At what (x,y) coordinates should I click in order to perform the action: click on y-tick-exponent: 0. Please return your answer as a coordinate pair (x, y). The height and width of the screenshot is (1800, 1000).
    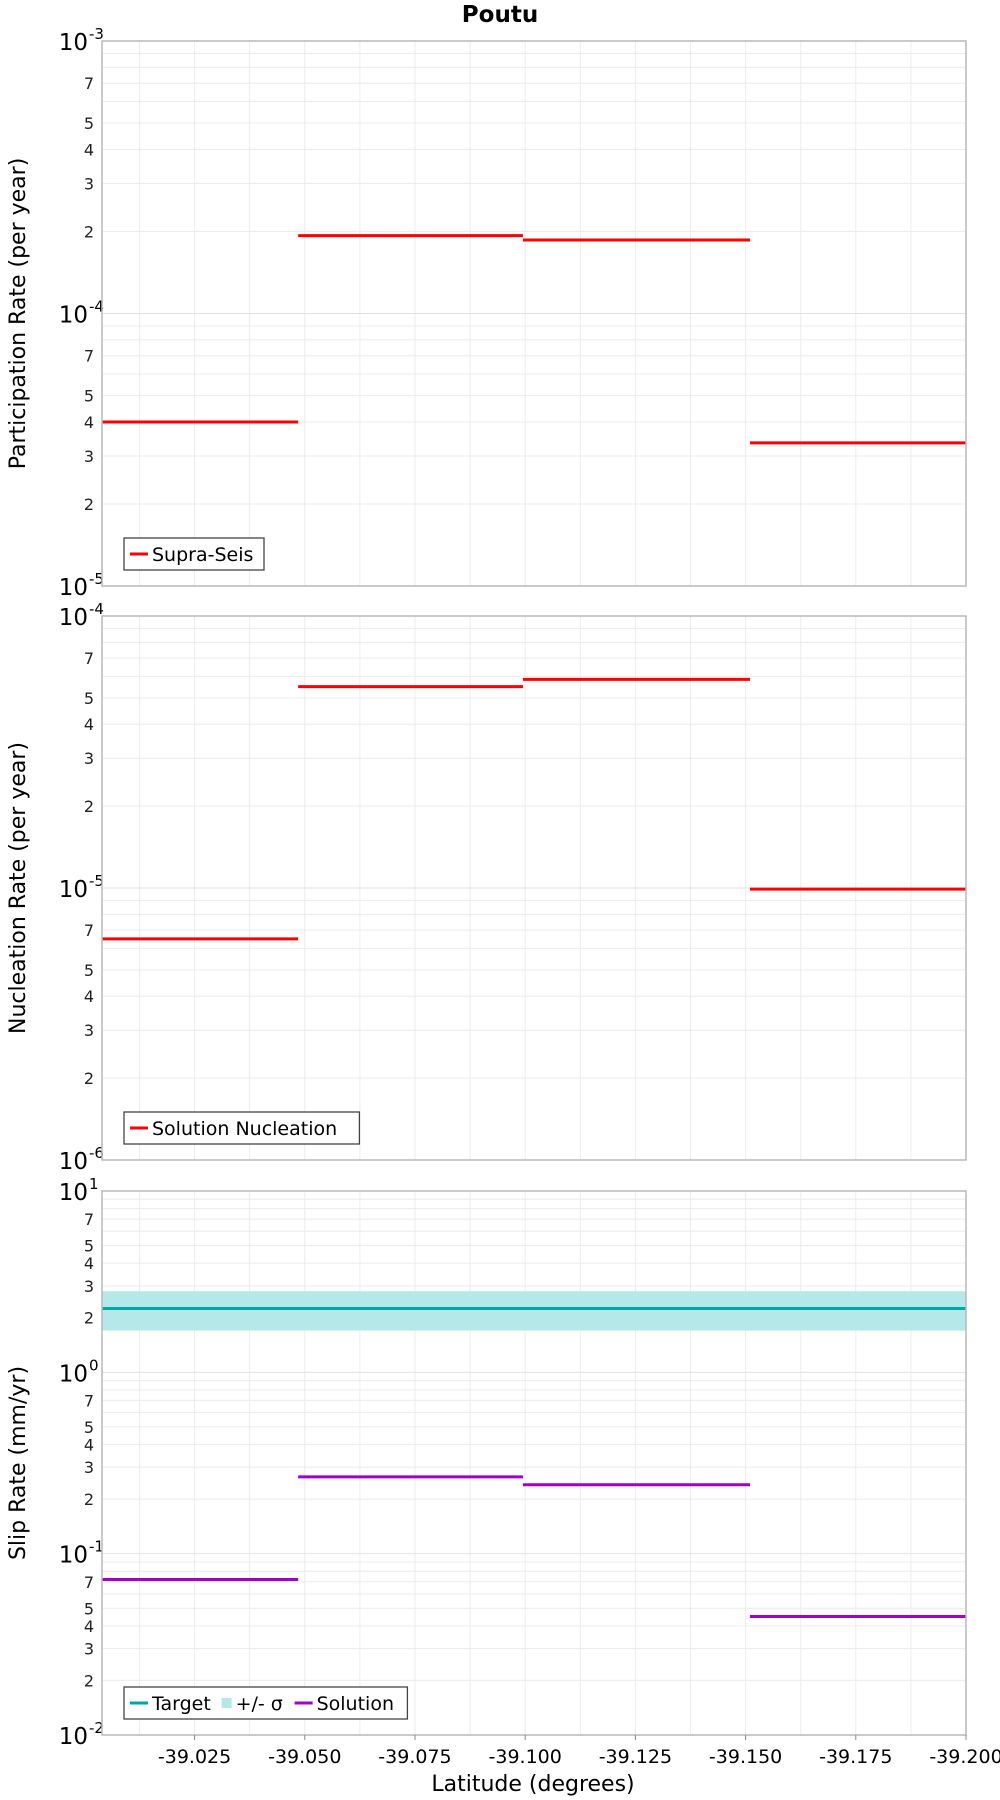
    Looking at the image, I should click on (94, 1365).